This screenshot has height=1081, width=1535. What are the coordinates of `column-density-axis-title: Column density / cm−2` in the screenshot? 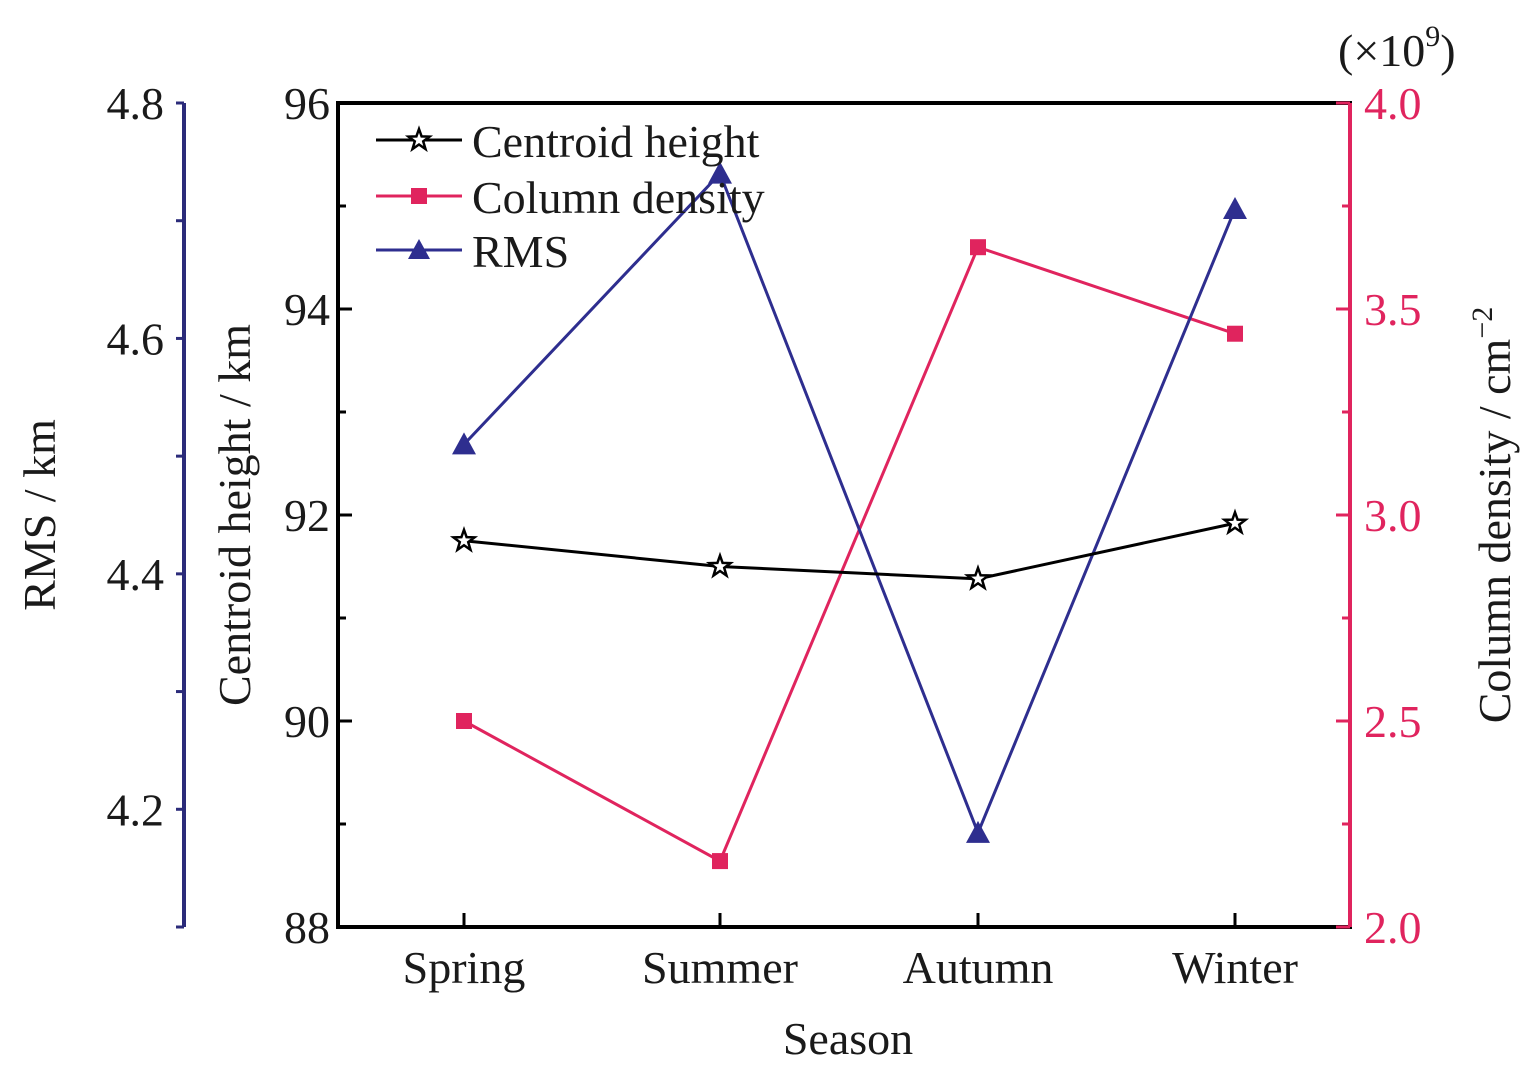 It's located at (1493, 515).